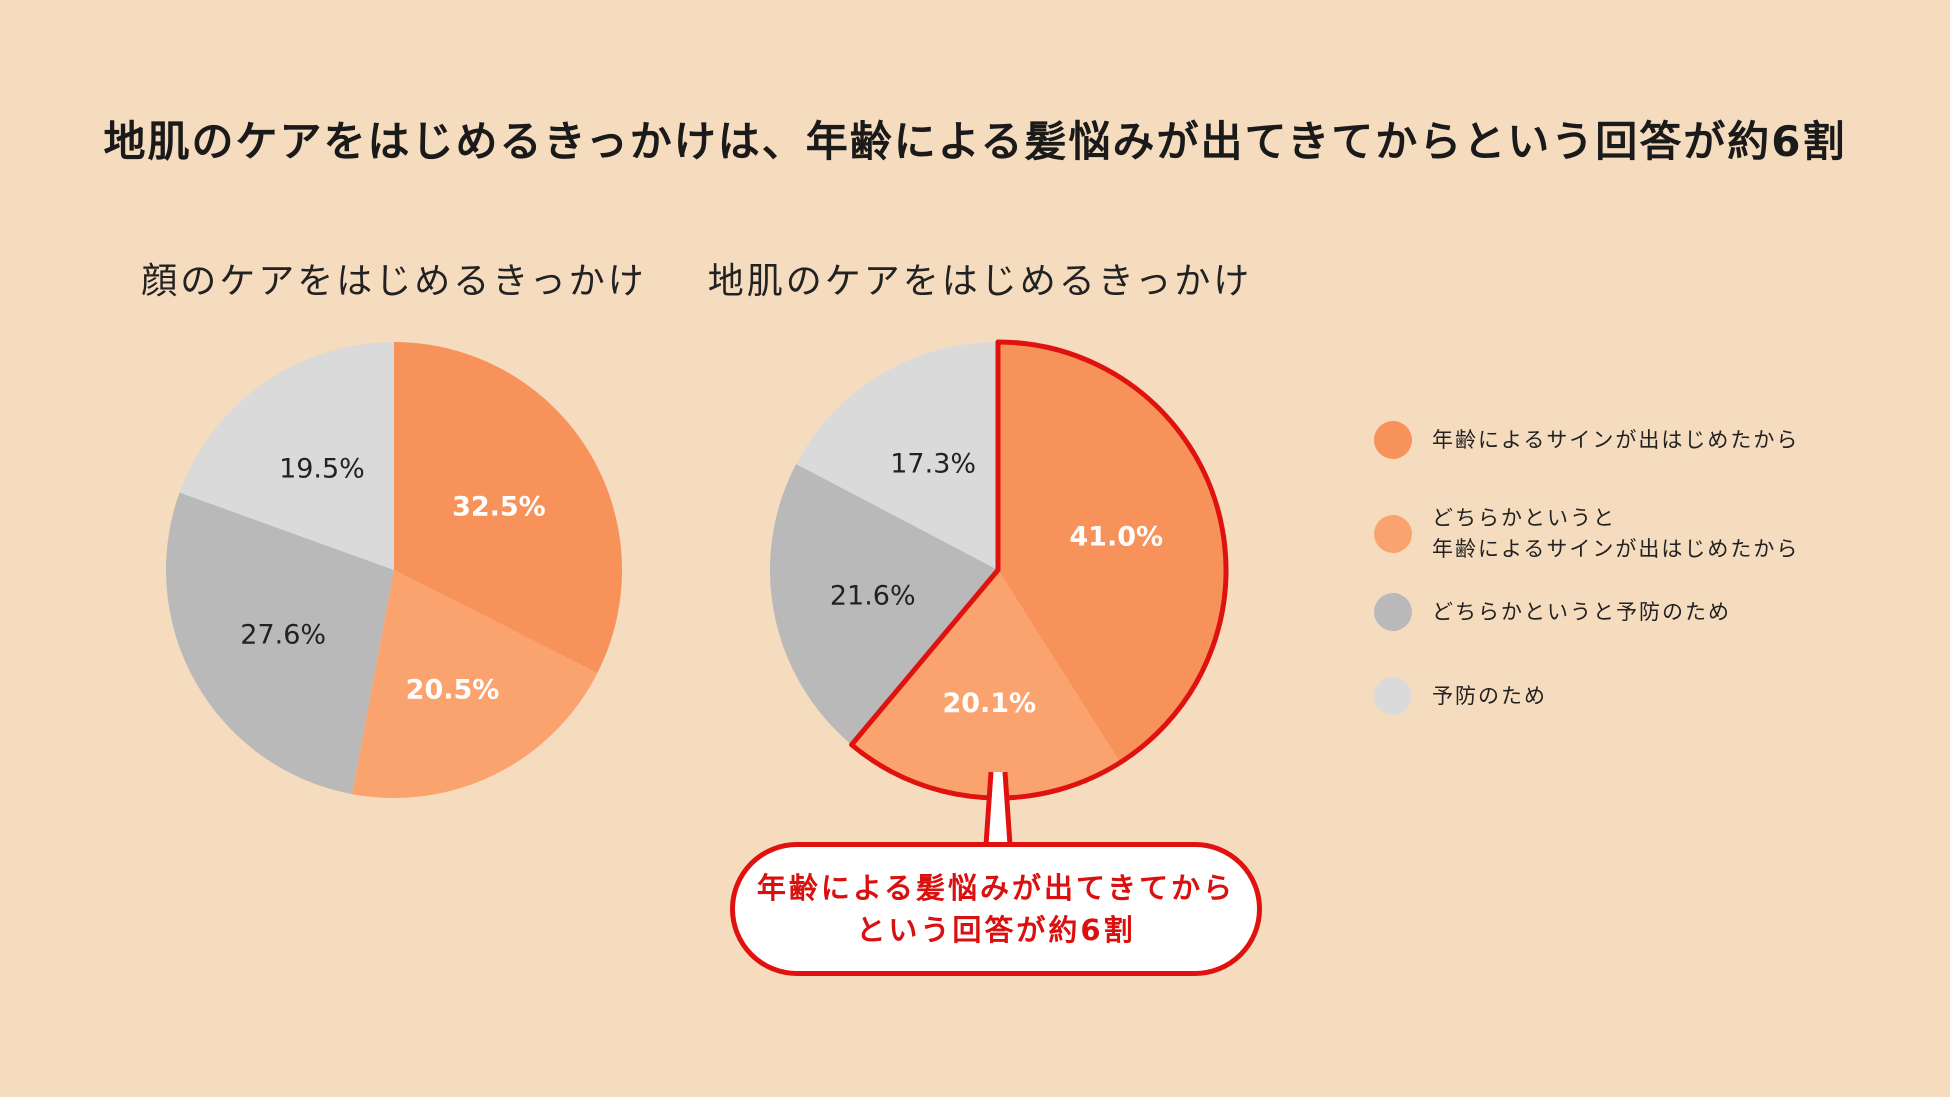 Image resolution: width=1950 pixels, height=1097 pixels. Describe the element at coordinates (996, 888) in the screenshot. I see `callout-line-1: 年齢による髪悩みが出てきてから` at that location.